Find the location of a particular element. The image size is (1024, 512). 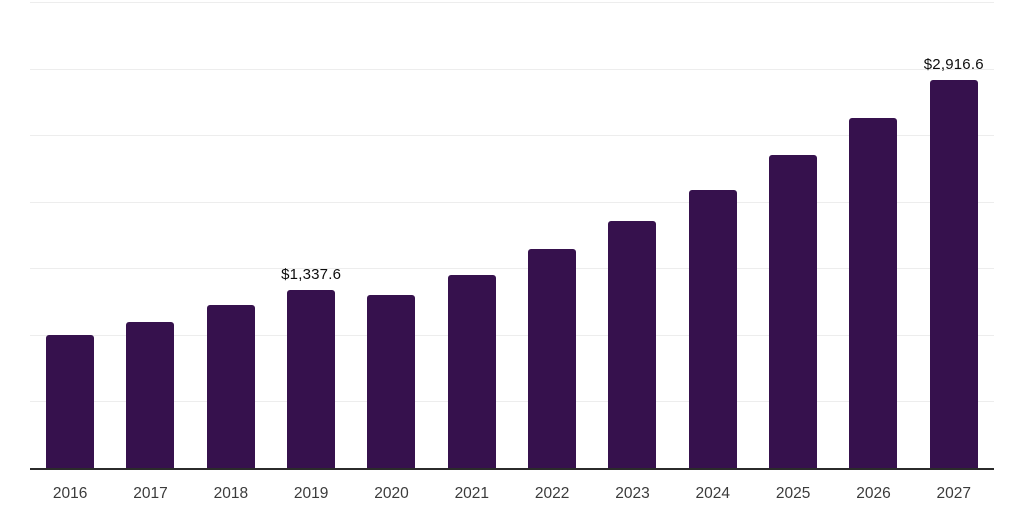

x-axis-label-2021: 2021 is located at coordinates (472, 493).